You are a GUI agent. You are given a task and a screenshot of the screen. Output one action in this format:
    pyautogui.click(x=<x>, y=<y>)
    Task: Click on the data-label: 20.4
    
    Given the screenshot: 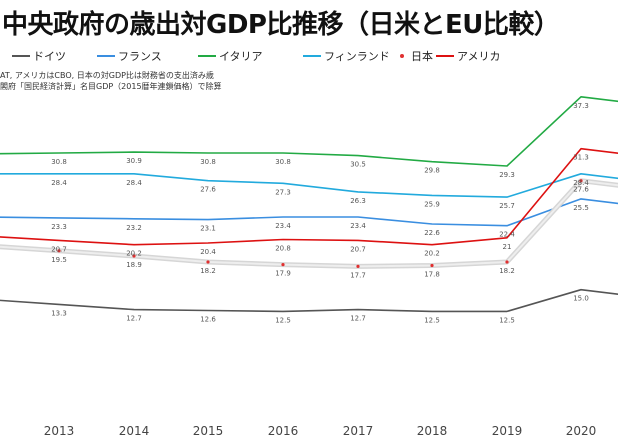 What is the action you would take?
    pyautogui.click(x=208, y=252)
    